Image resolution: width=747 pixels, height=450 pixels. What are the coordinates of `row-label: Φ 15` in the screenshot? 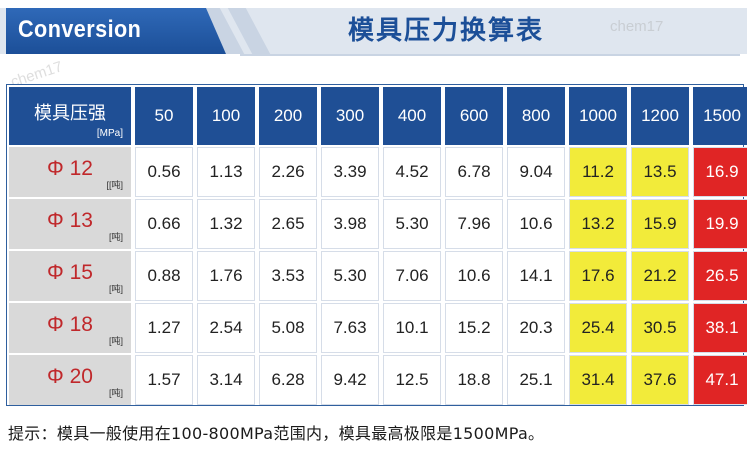 It's located at (70, 272).